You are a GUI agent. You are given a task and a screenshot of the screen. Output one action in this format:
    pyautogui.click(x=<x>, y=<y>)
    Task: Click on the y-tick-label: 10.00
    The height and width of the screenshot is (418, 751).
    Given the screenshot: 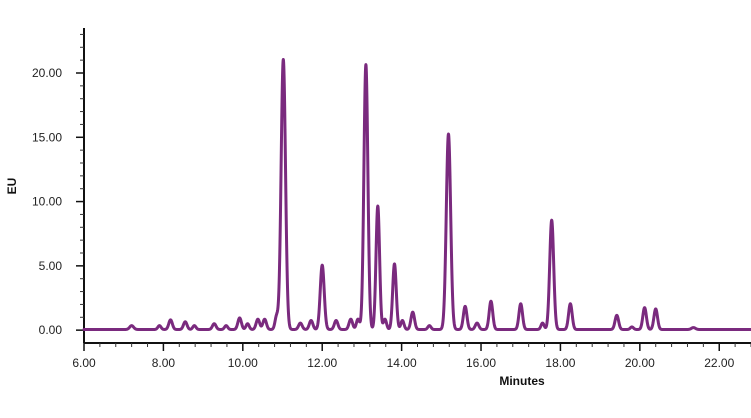 What is the action you would take?
    pyautogui.click(x=47, y=202)
    